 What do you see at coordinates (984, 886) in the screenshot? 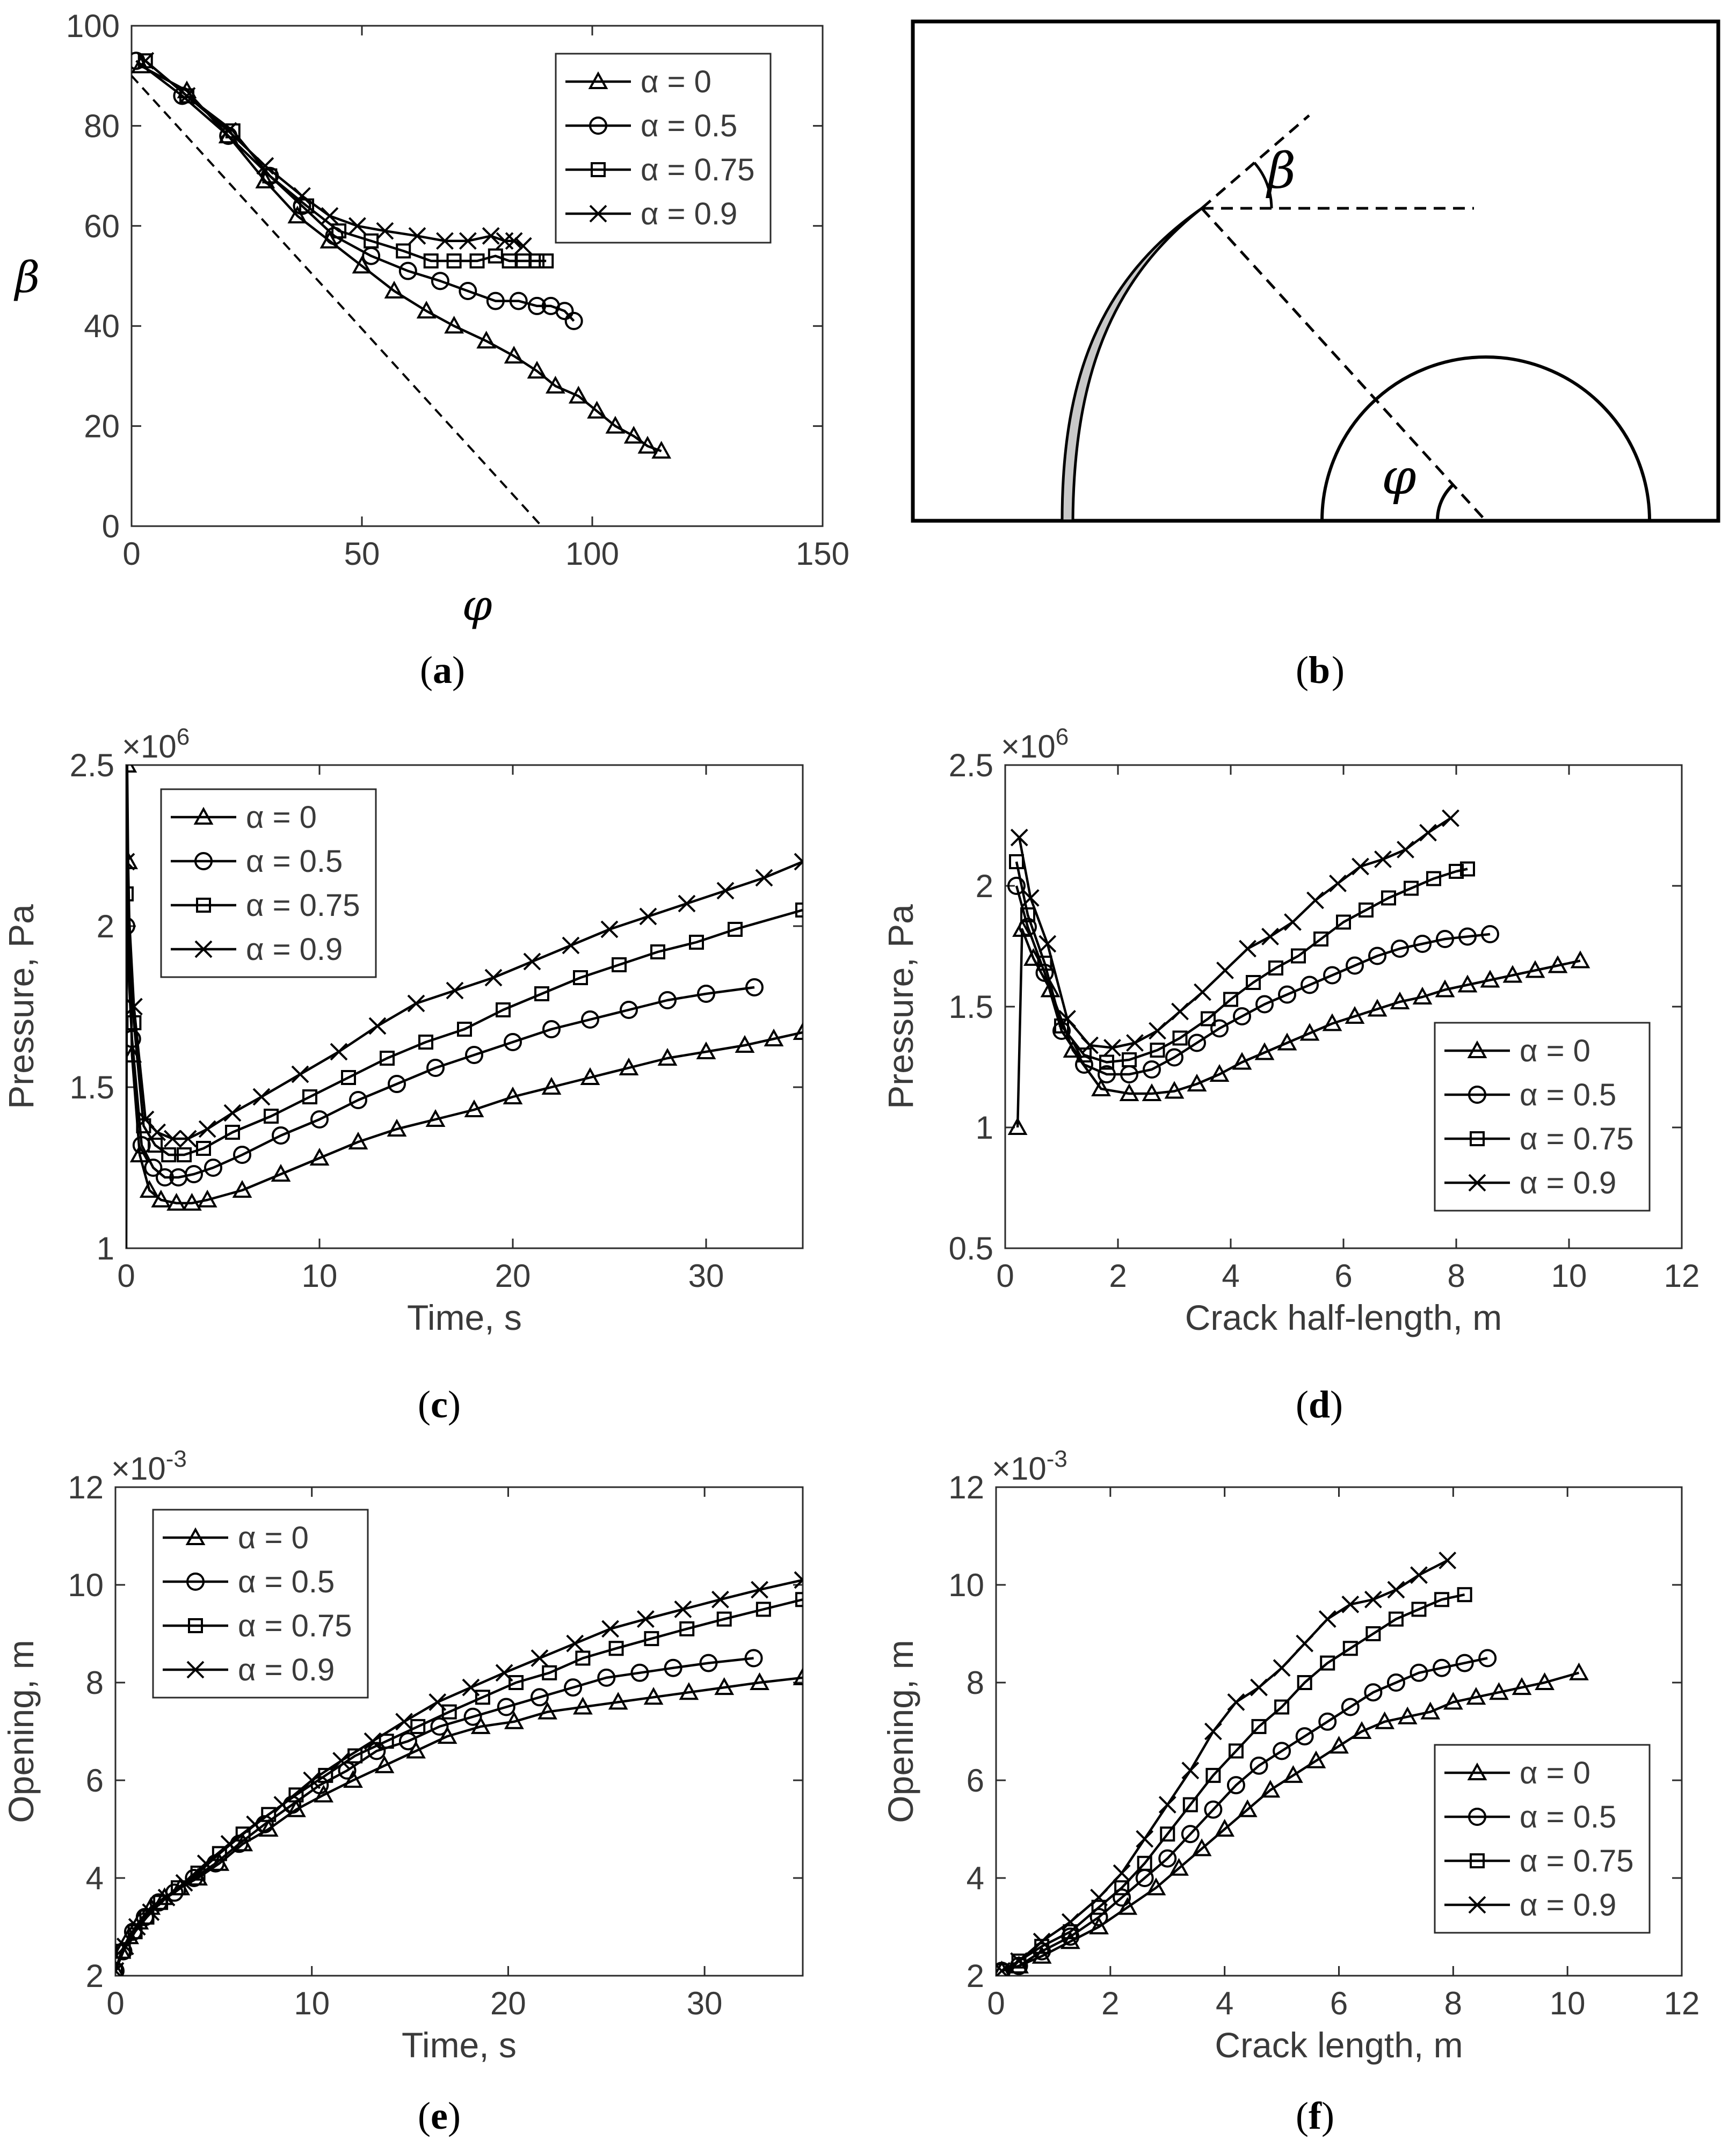
I see `y-tick-label: 2` at bounding box center [984, 886].